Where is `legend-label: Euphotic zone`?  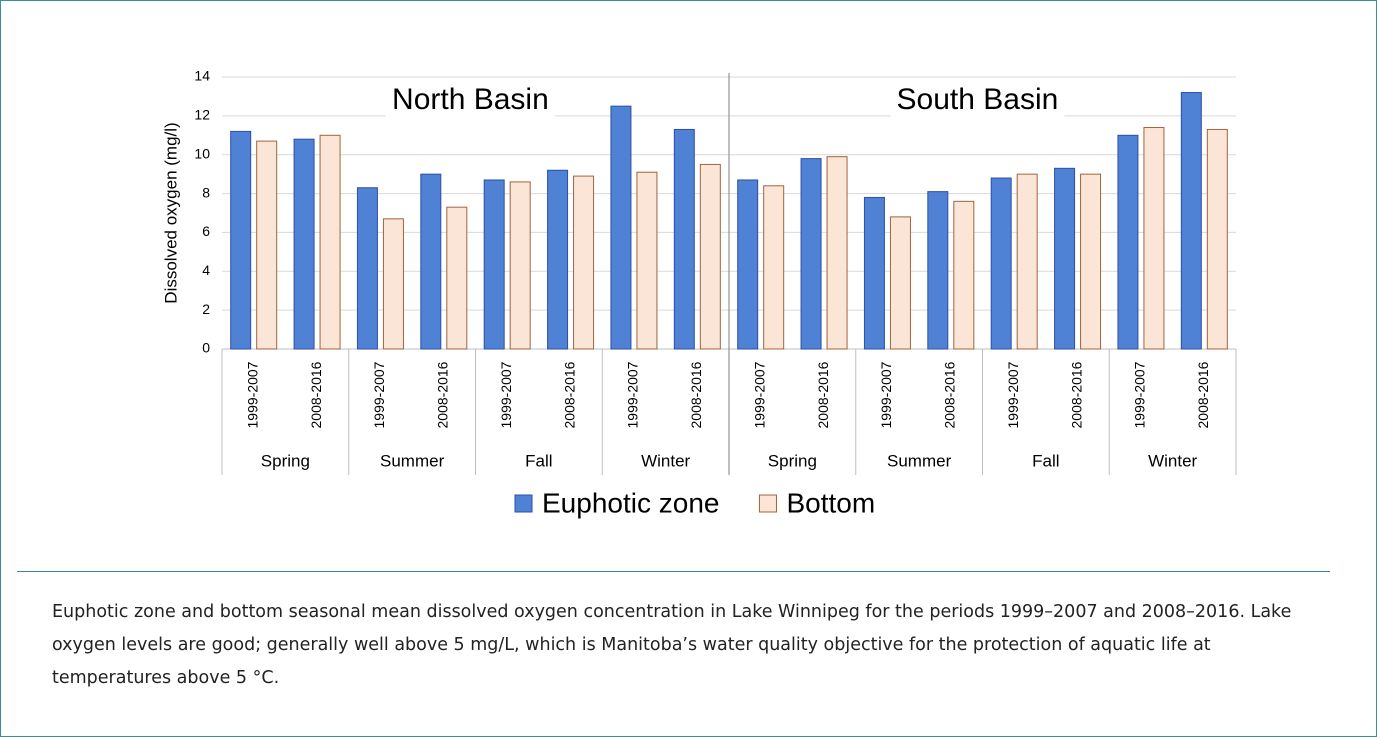 legend-label: Euphotic zone is located at coordinates (630, 502).